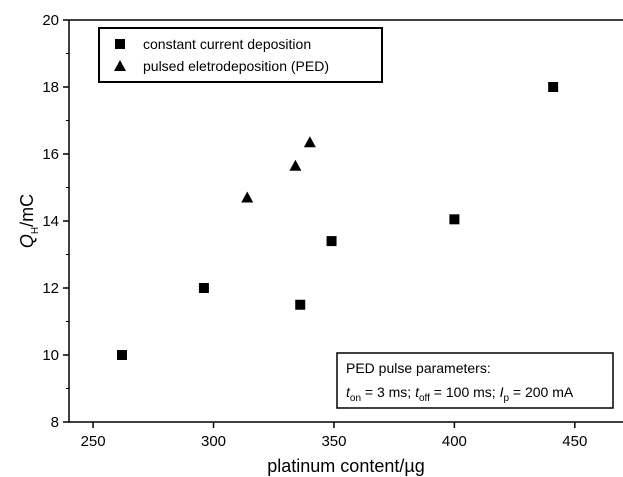 The height and width of the screenshot is (477, 623). I want to click on legend-triangle-marker, so click(120, 65).